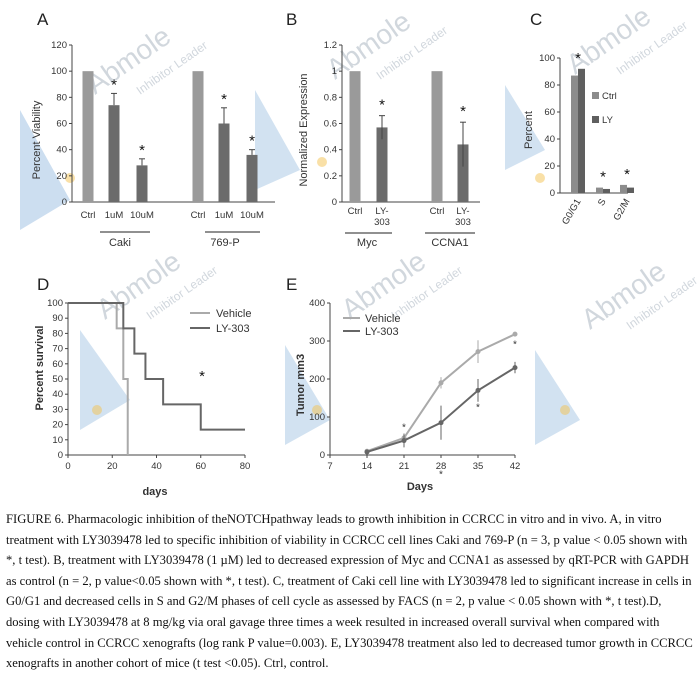  Describe the element at coordinates (252, 215) in the screenshot. I see `panel-a-bar-label: 10uM` at that location.